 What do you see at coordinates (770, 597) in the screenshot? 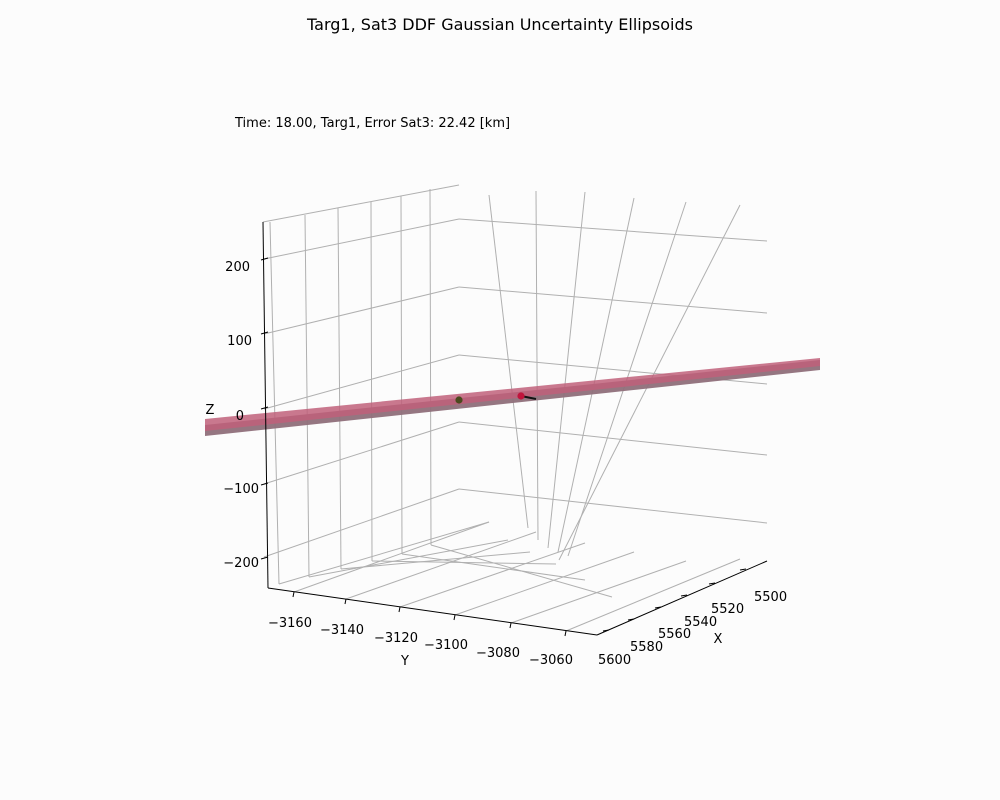
I see `x-tick-label: 5500` at bounding box center [770, 597].